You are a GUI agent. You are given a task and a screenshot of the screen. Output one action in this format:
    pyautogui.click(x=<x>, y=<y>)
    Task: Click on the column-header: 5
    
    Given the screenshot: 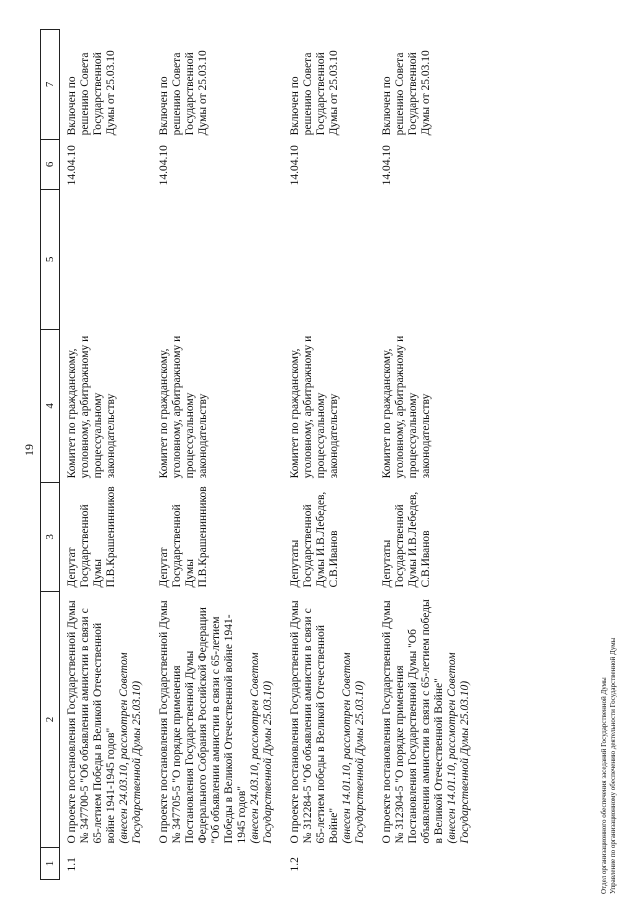 What is the action you would take?
    pyautogui.click(x=50, y=259)
    